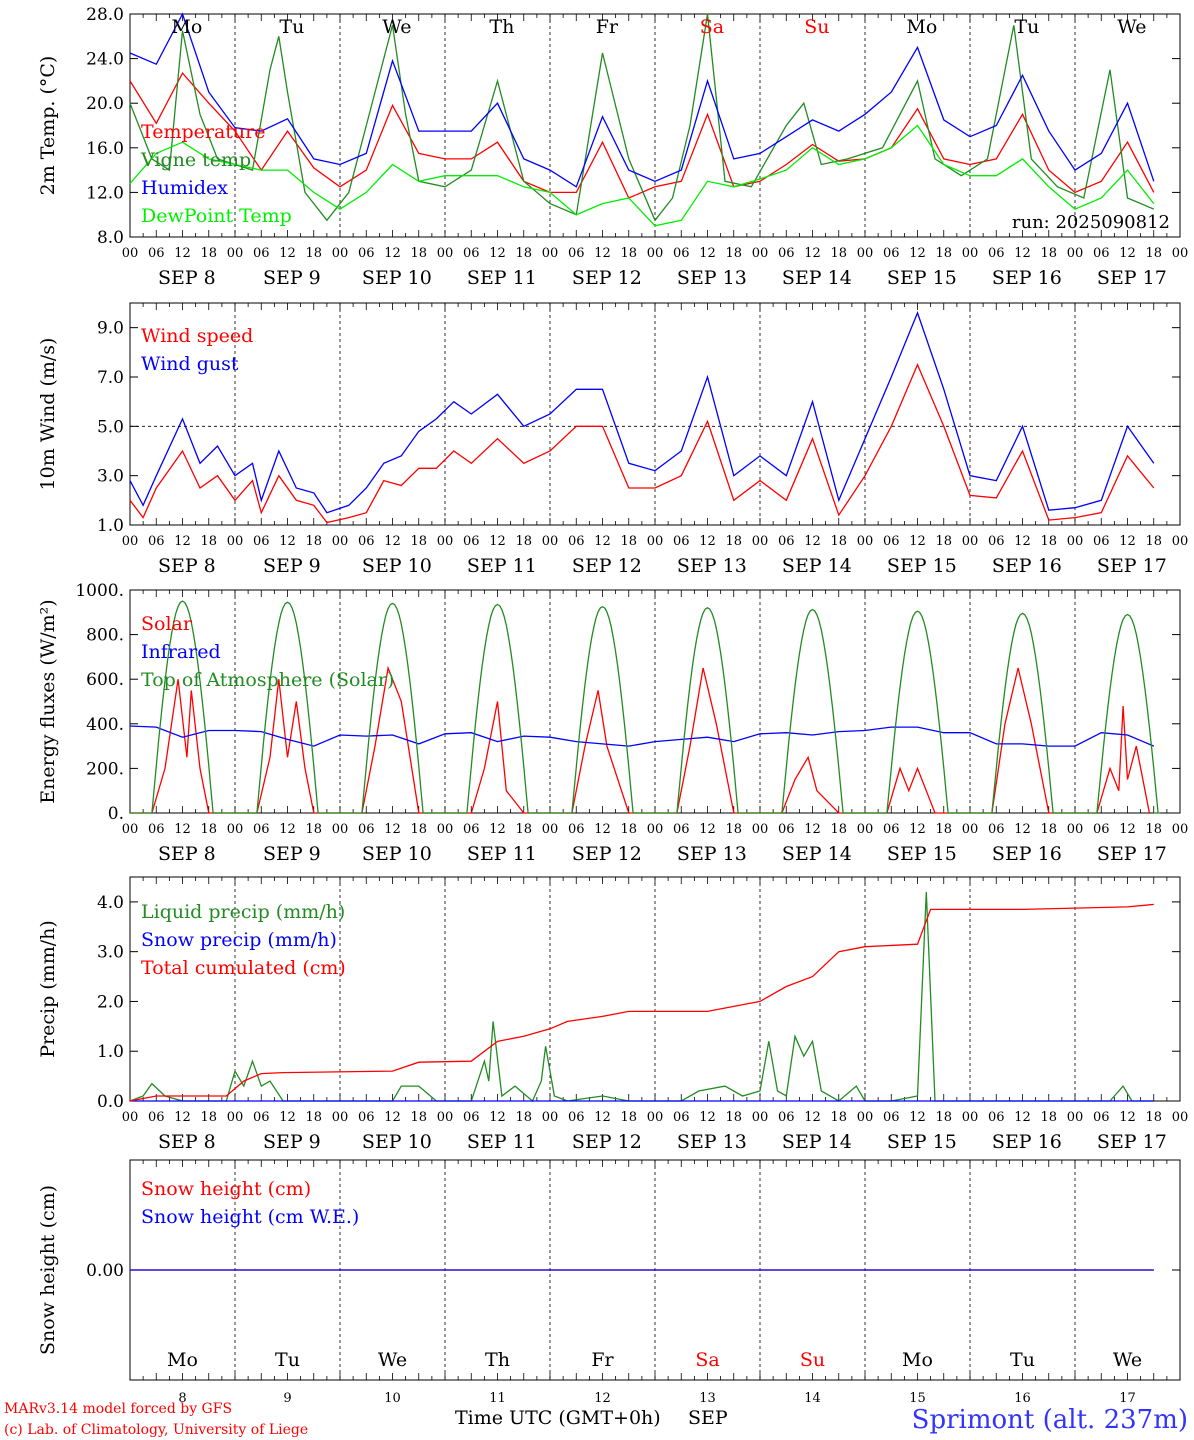 The height and width of the screenshot is (1440, 1194). I want to click on series-line-vigne-temp, so click(642, 117).